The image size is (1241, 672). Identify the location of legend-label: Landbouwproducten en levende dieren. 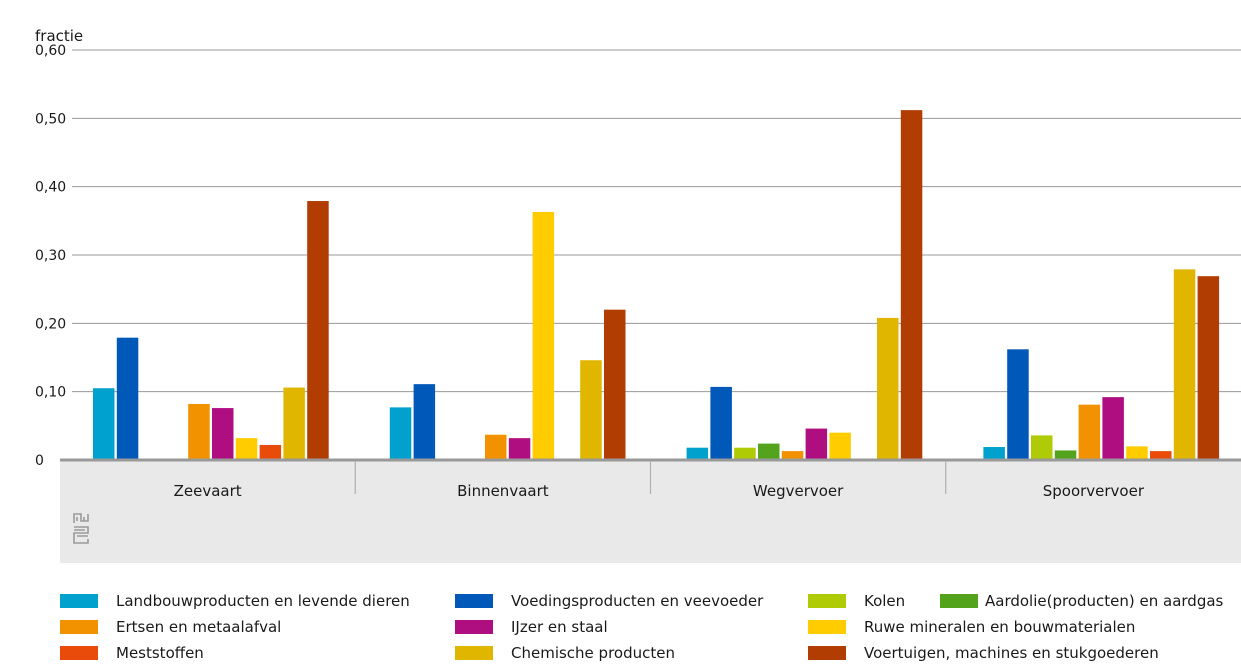
(263, 601).